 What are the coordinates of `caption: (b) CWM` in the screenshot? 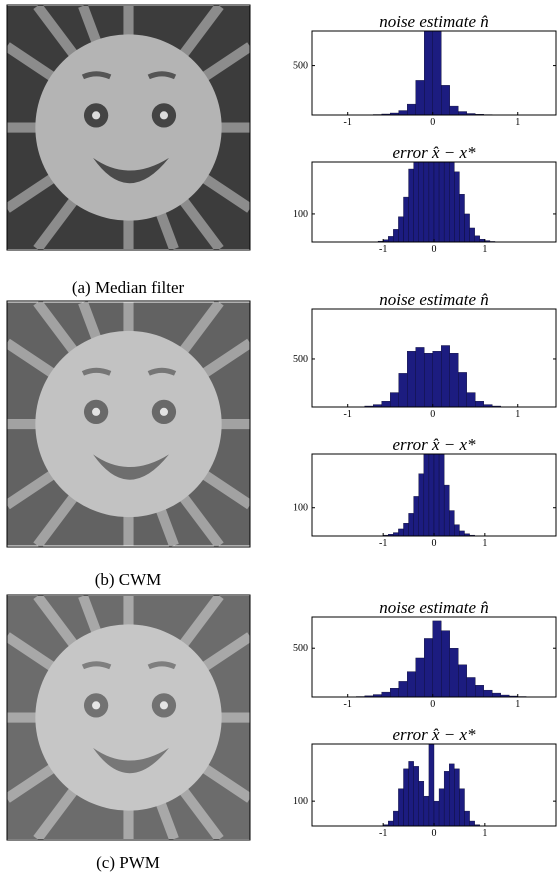 It's located at (128, 579).